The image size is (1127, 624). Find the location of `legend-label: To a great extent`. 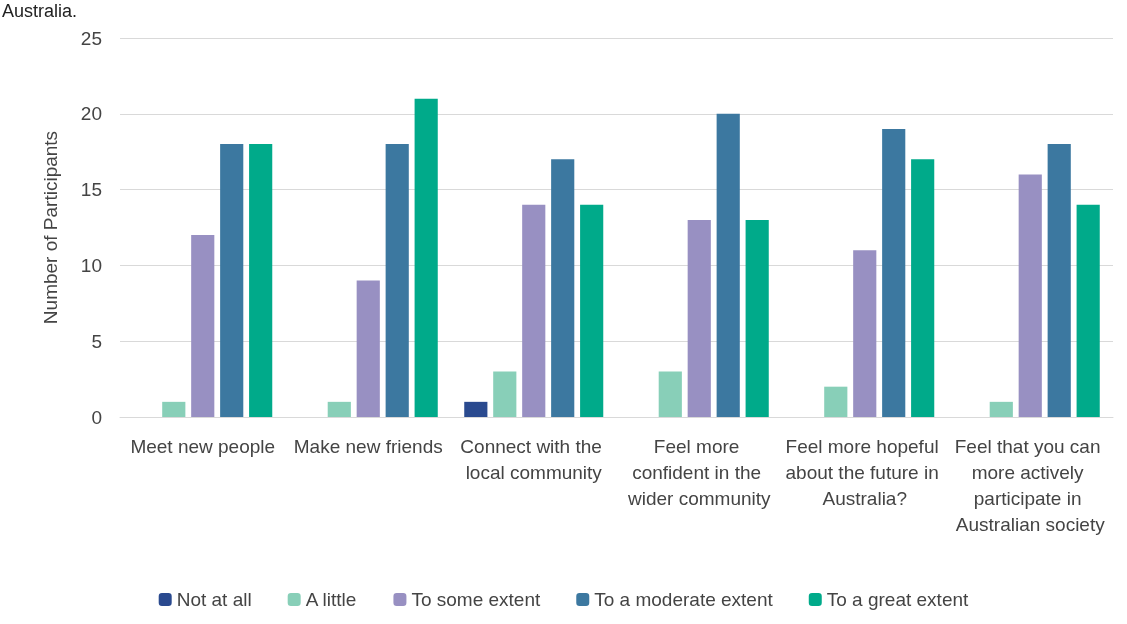

legend-label: To a great extent is located at coordinates (898, 599).